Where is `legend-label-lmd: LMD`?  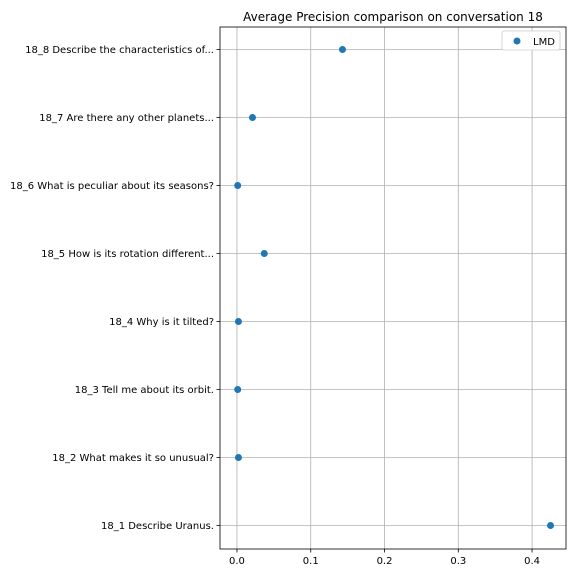 legend-label-lmd: LMD is located at coordinates (544, 42).